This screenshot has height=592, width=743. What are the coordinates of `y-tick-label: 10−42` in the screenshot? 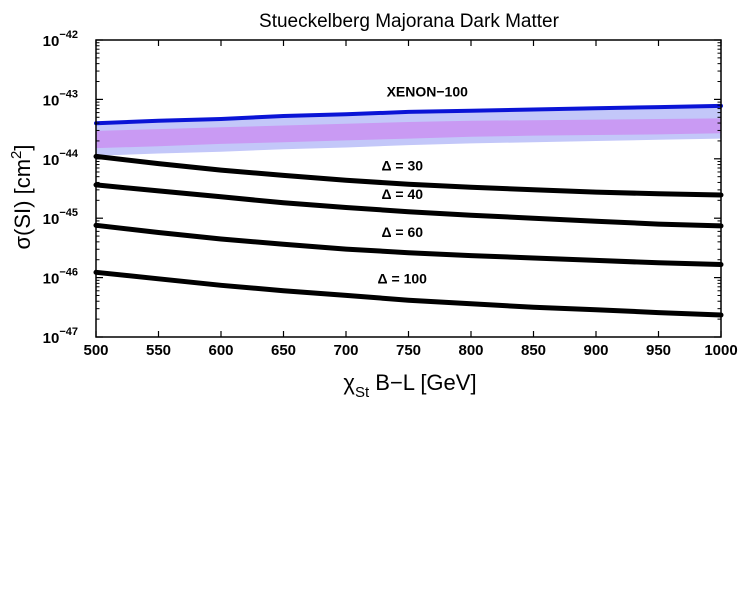 It's located at (60, 39).